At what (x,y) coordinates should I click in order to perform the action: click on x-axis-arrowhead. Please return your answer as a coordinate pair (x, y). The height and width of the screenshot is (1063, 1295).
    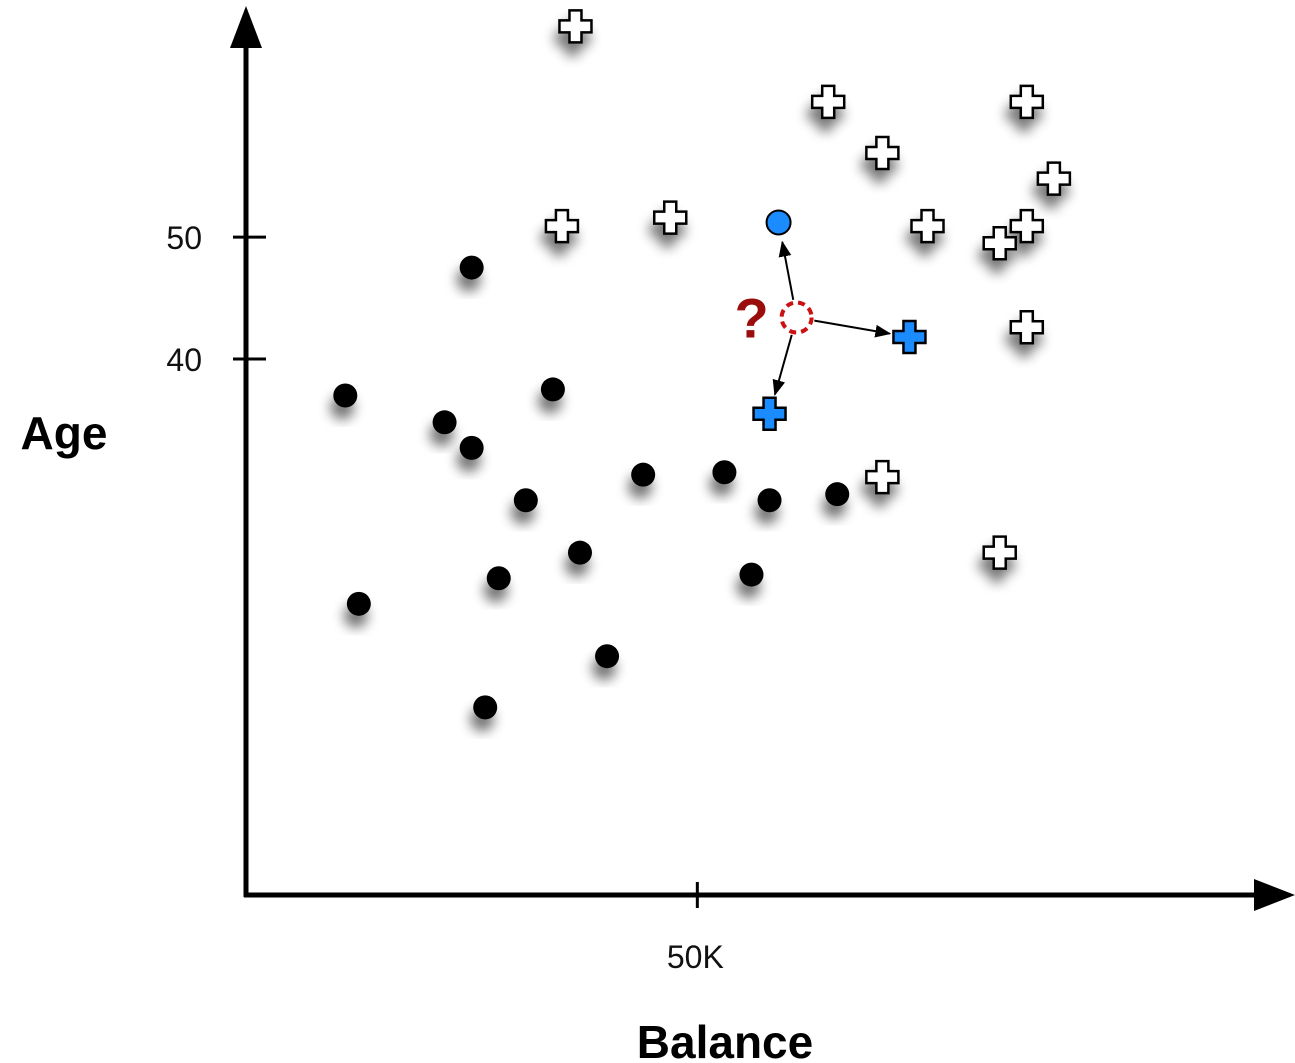
    Looking at the image, I should click on (1274, 895).